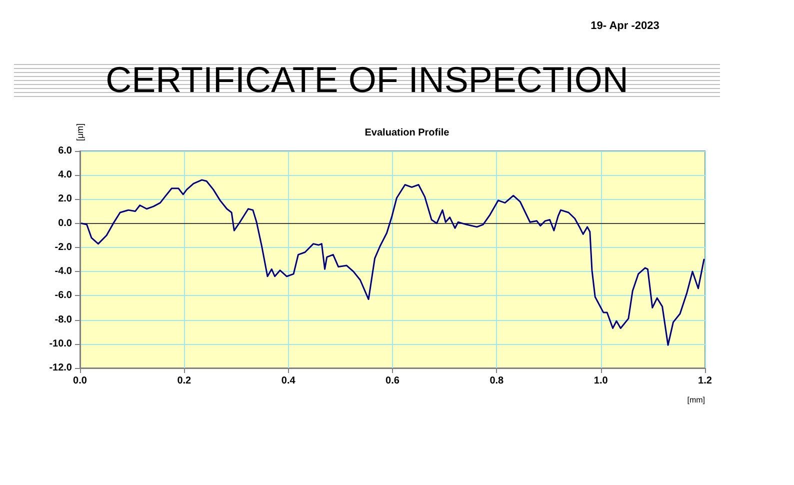 Image resolution: width=794 pixels, height=485 pixels. I want to click on y-tick-label: -10.0, so click(60, 344).